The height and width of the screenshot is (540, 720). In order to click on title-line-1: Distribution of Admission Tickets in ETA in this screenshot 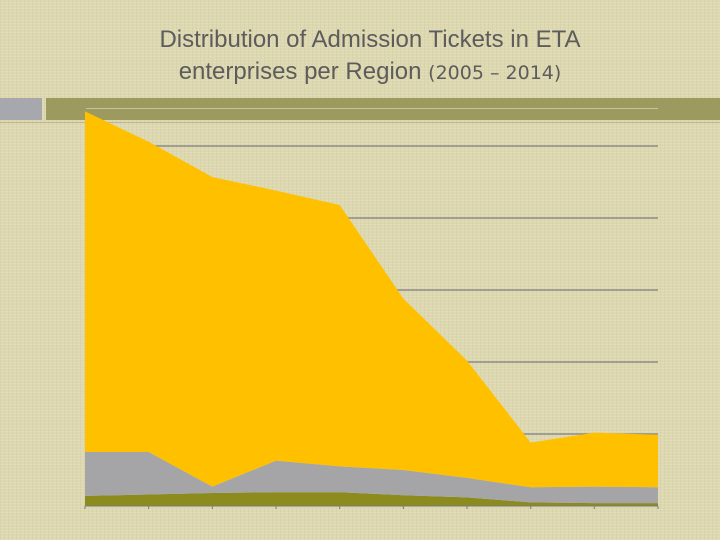, I will do `click(370, 39)`.